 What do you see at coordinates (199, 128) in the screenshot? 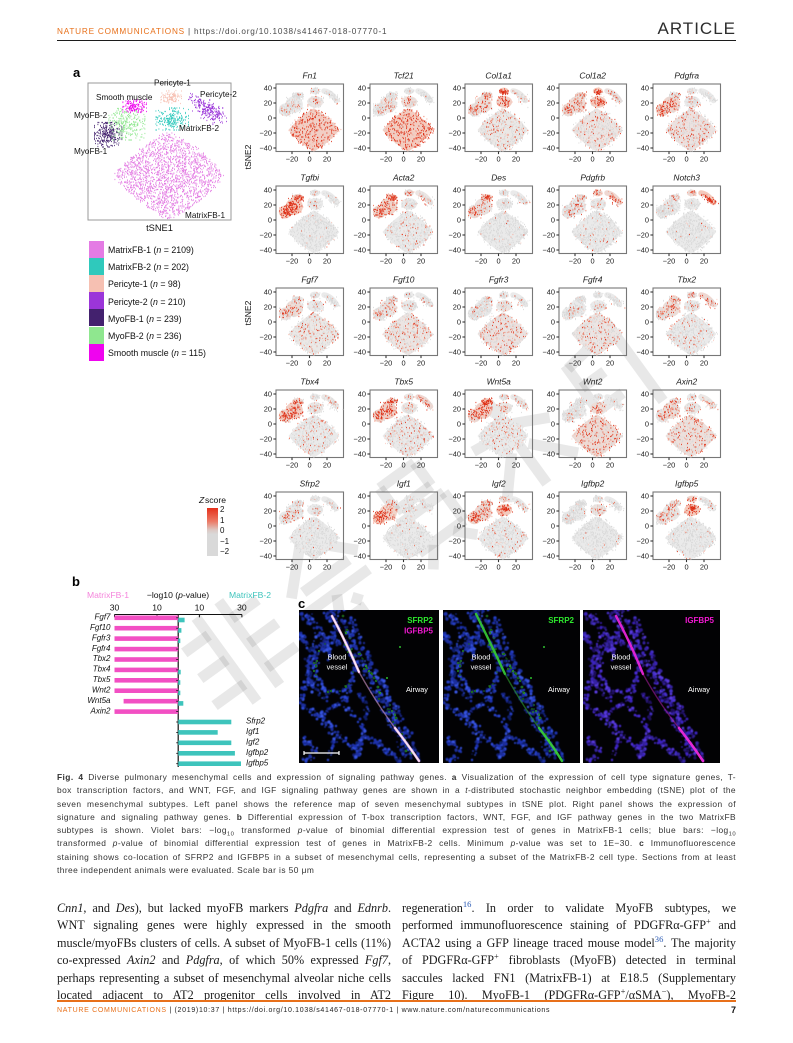
I see `svg-text: MatrixFB-2` at bounding box center [199, 128].